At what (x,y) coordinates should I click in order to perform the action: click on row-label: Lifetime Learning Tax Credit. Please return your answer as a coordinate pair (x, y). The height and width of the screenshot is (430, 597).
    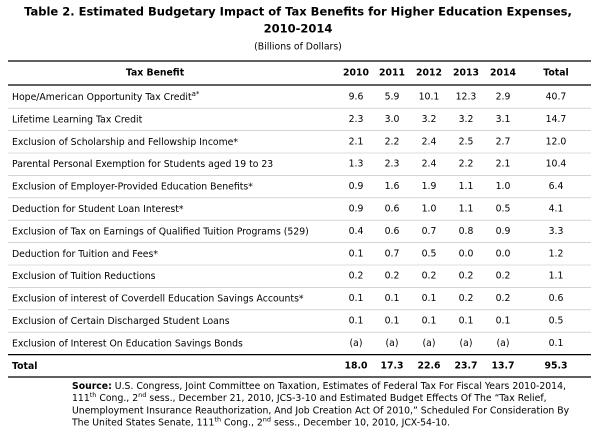
    Looking at the image, I should click on (77, 119).